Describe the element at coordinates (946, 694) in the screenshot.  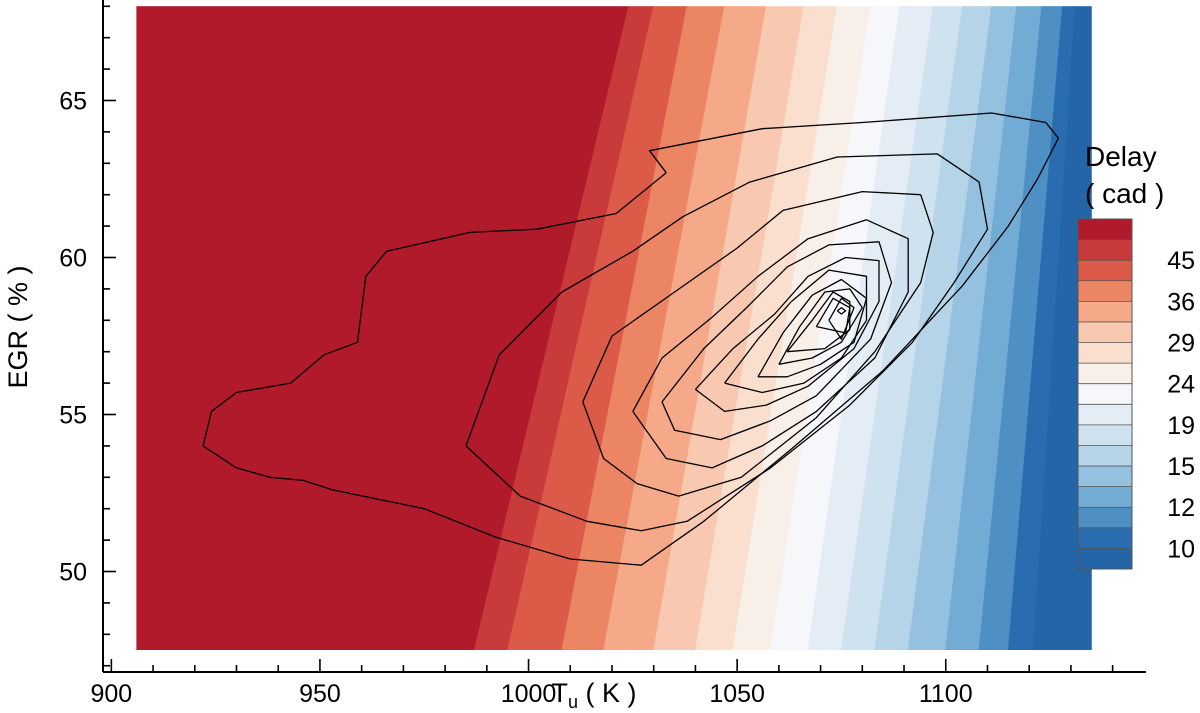
I see `x-tick-label: 1100` at that location.